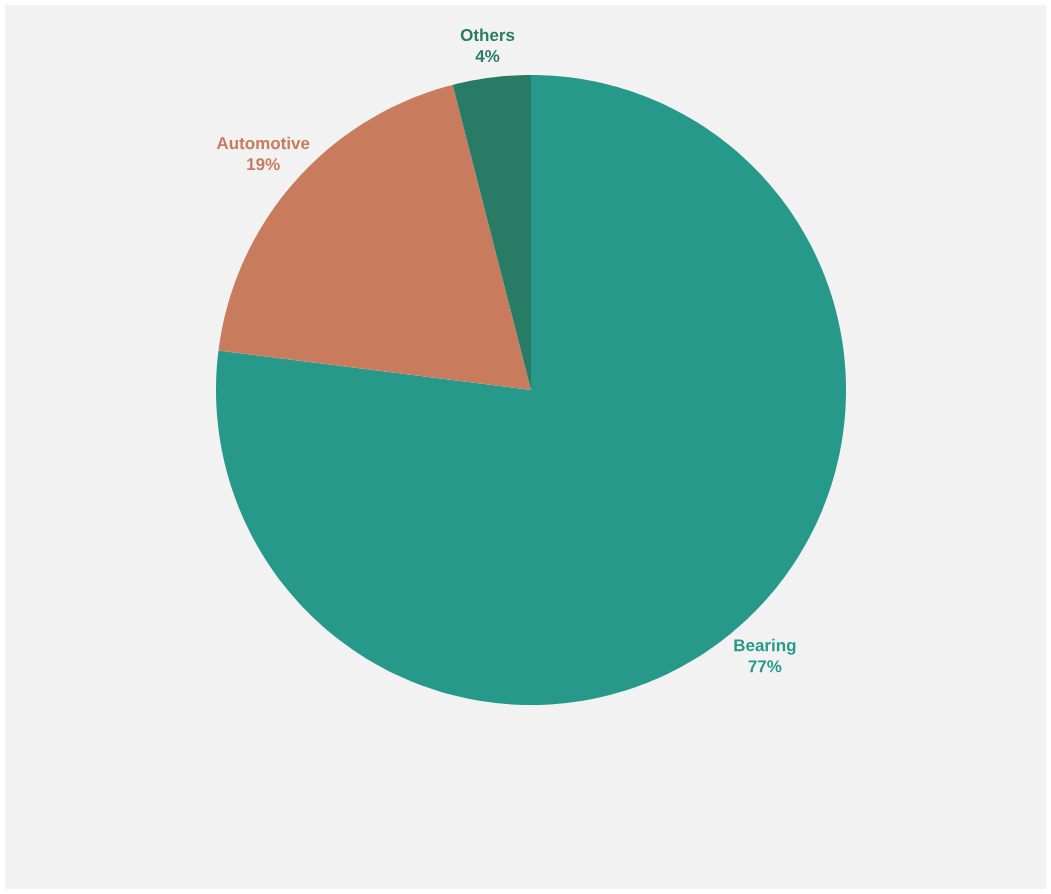 The height and width of the screenshot is (894, 1051). What do you see at coordinates (263, 164) in the screenshot?
I see `data-label: 19%` at bounding box center [263, 164].